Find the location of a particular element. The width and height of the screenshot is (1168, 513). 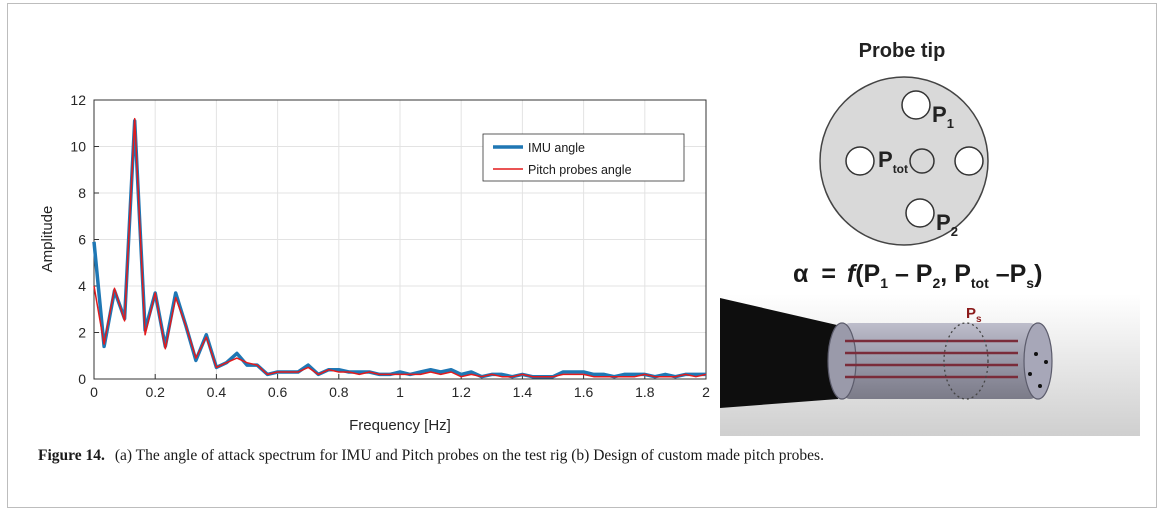

label-ps: Ps is located at coordinates (974, 315).